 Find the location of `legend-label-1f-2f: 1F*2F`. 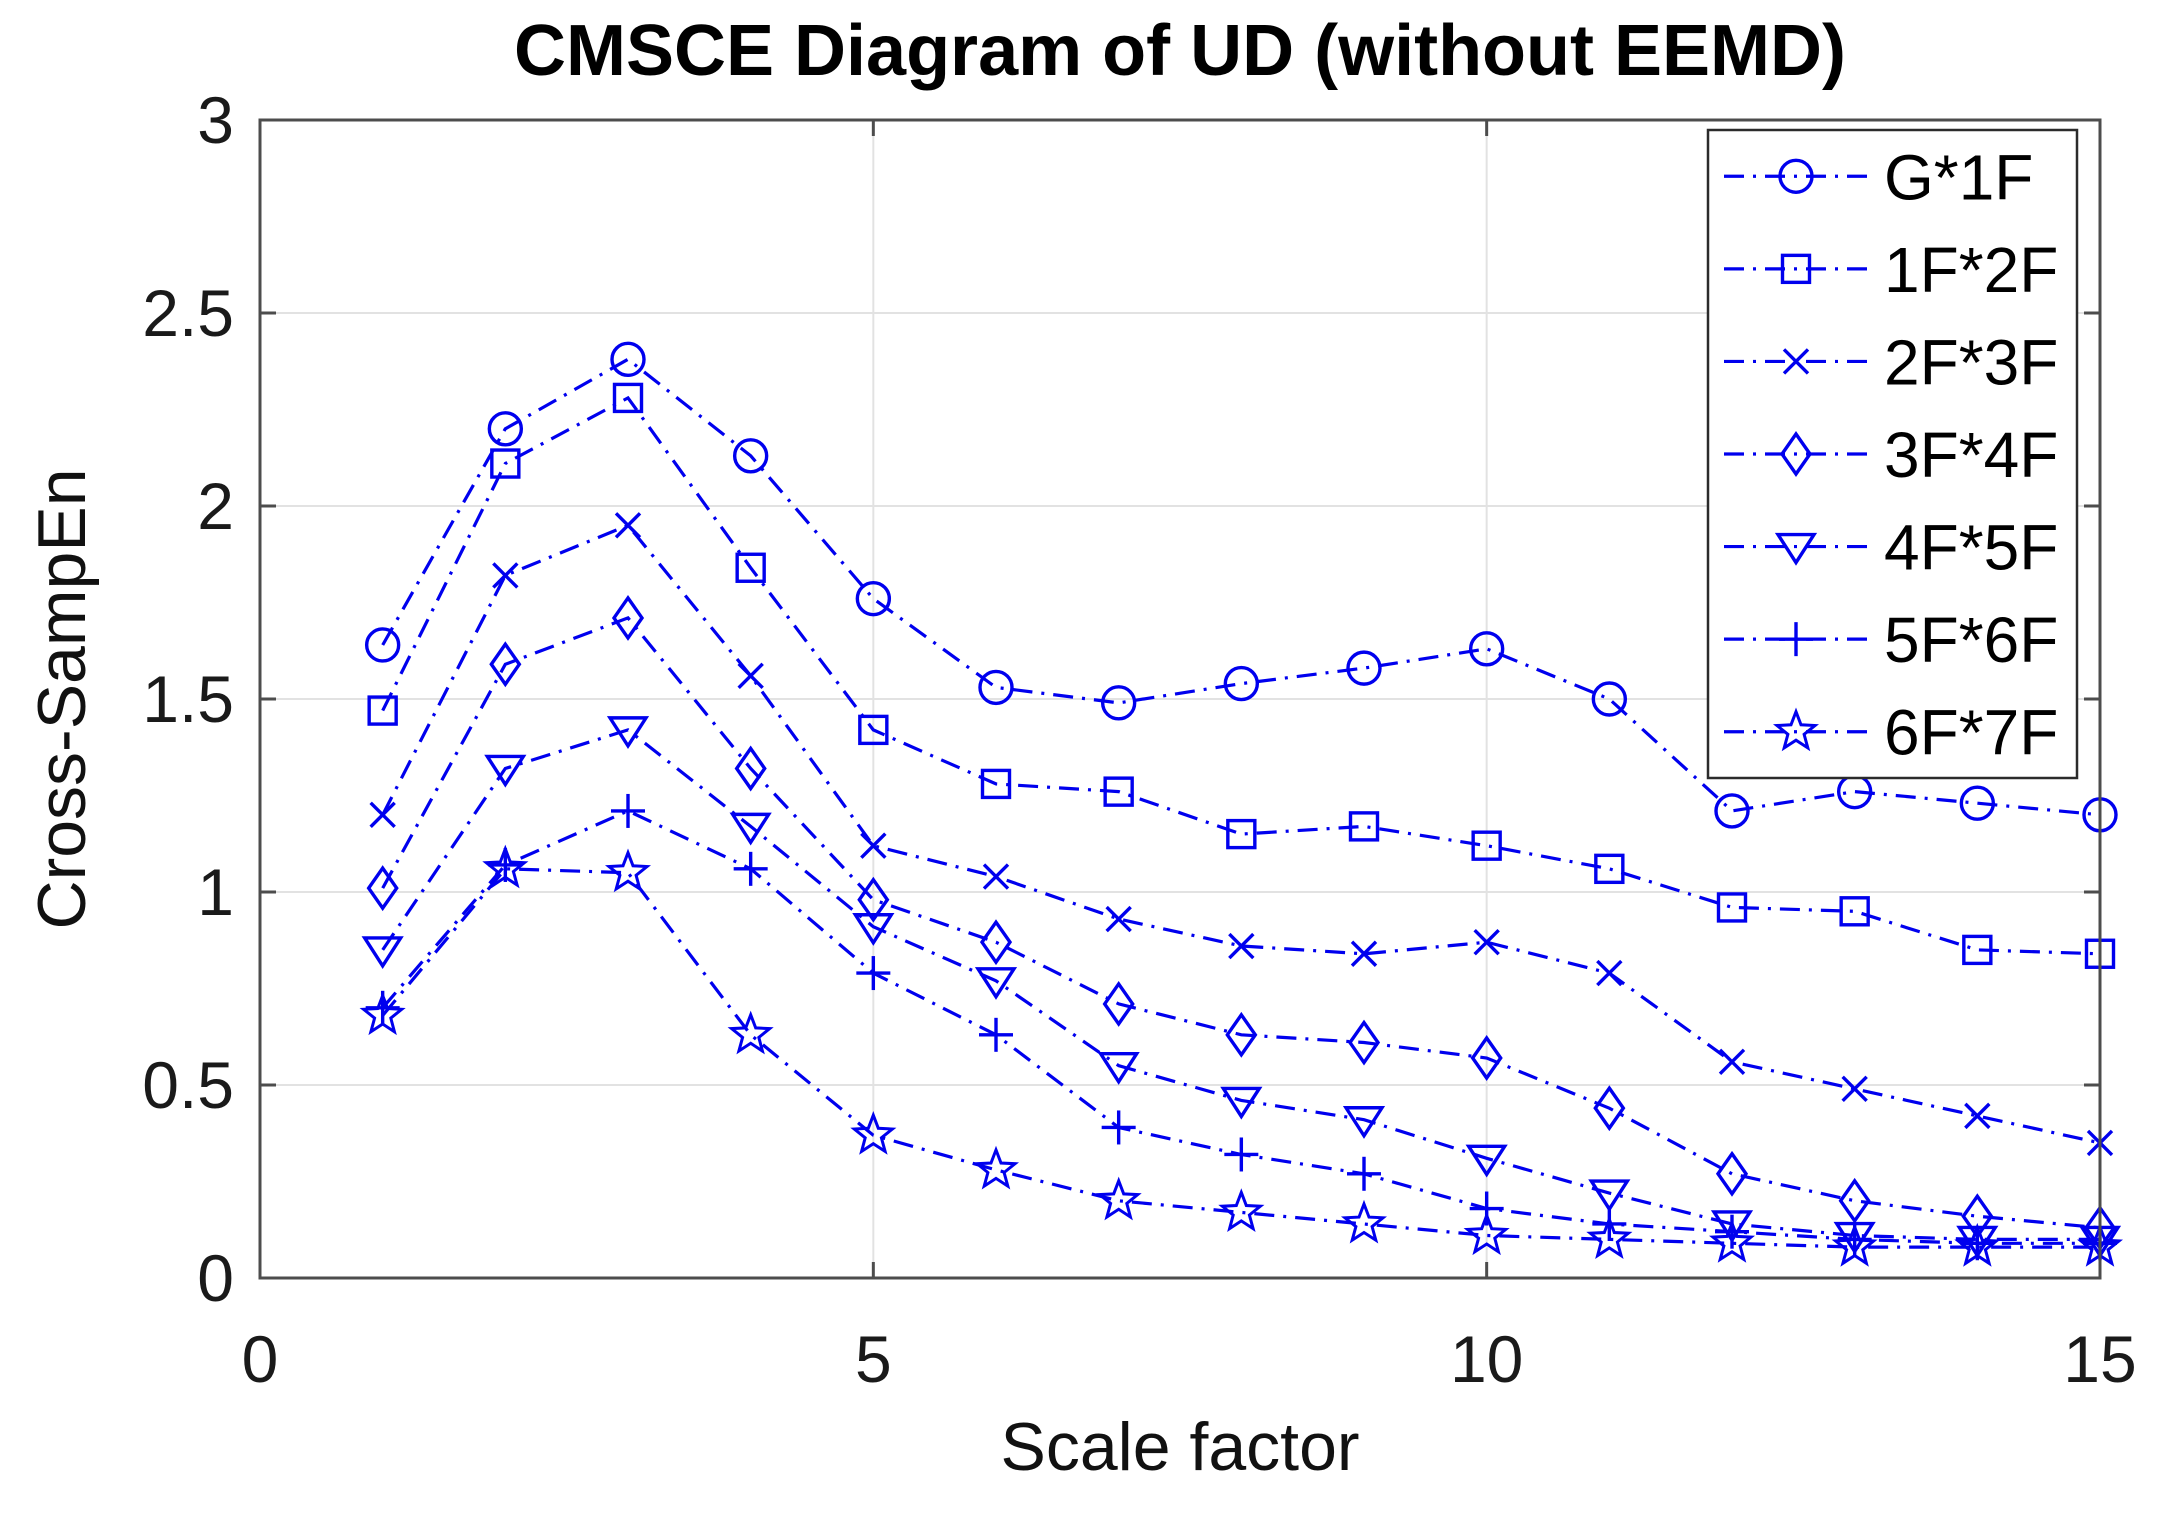

legend-label-1f-2f: 1F*2F is located at coordinates (1971, 270).